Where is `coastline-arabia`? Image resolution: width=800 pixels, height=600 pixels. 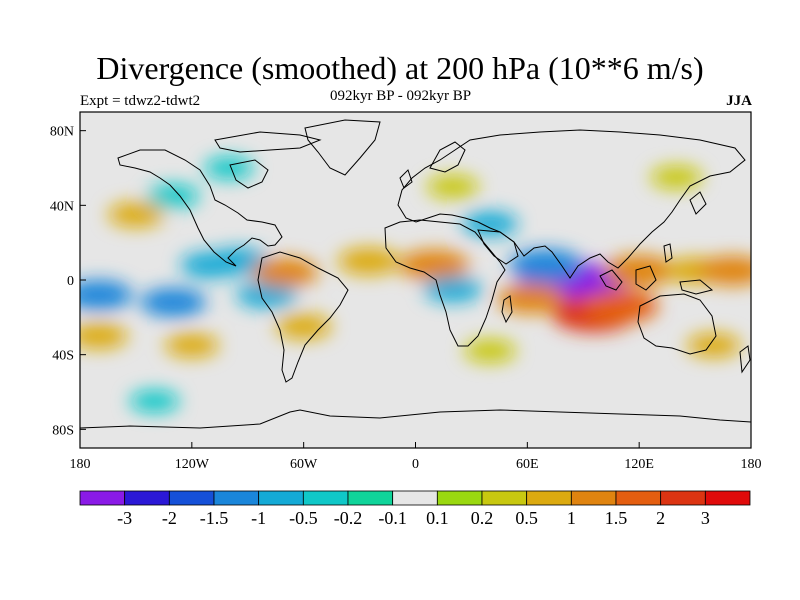
coastline-arabia is located at coordinates (498, 247).